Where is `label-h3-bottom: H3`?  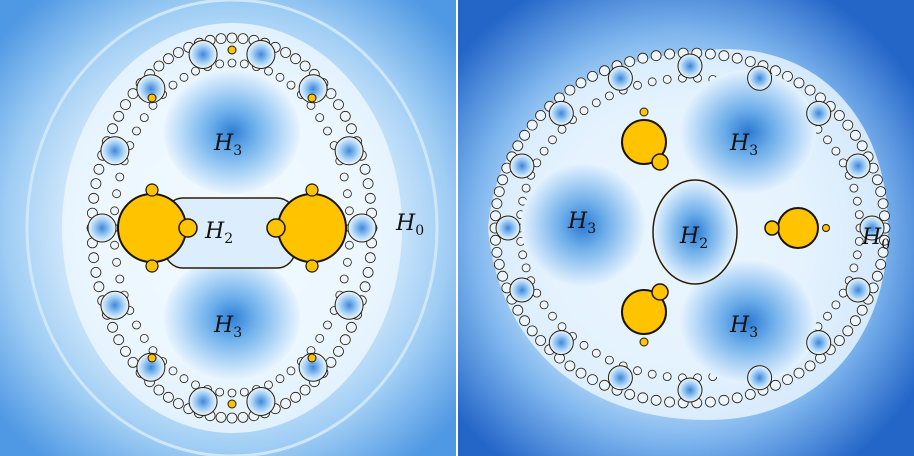
label-h3-bottom: H3 is located at coordinates (227, 327).